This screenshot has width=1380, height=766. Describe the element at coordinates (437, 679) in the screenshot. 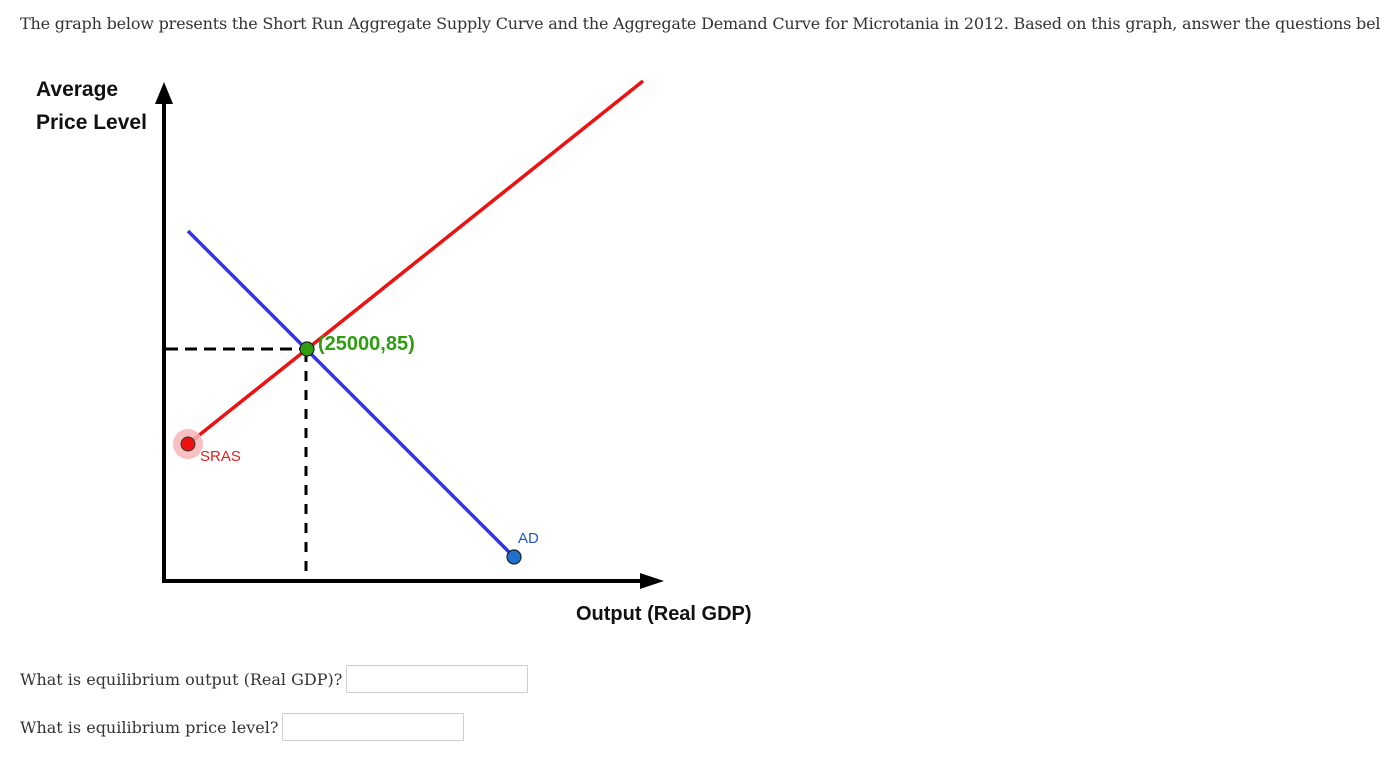

I see `equilibrium-output-input` at that location.